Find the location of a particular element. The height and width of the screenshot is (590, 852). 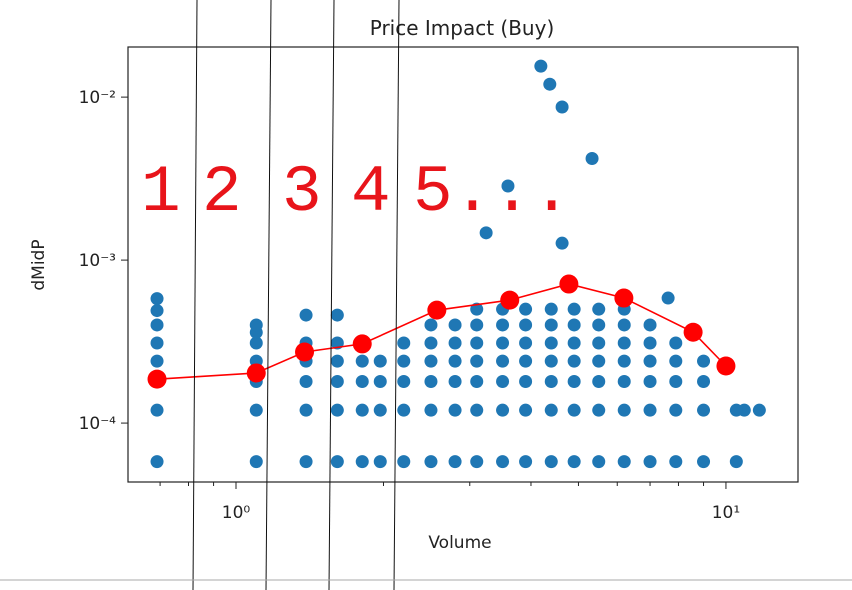

y-tick-label: 10⁻² is located at coordinates (97, 98).